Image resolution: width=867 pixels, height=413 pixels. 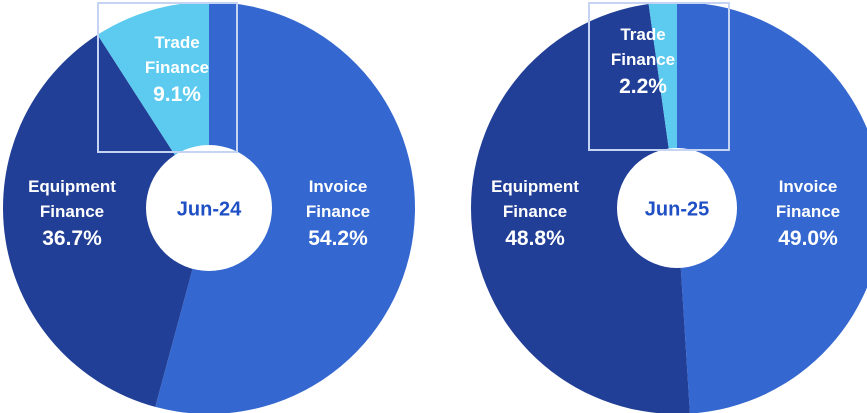 I want to click on slice-label: Equipment Finance 36.7%, so click(x=72, y=214).